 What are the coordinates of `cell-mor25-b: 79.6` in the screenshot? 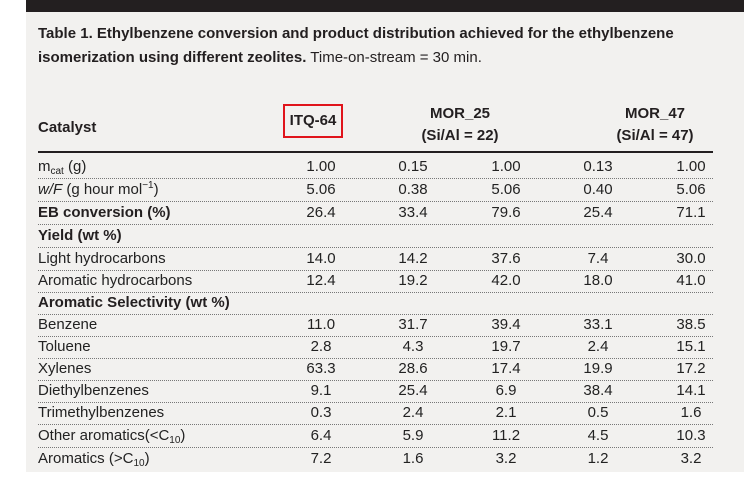 It's located at (506, 212).